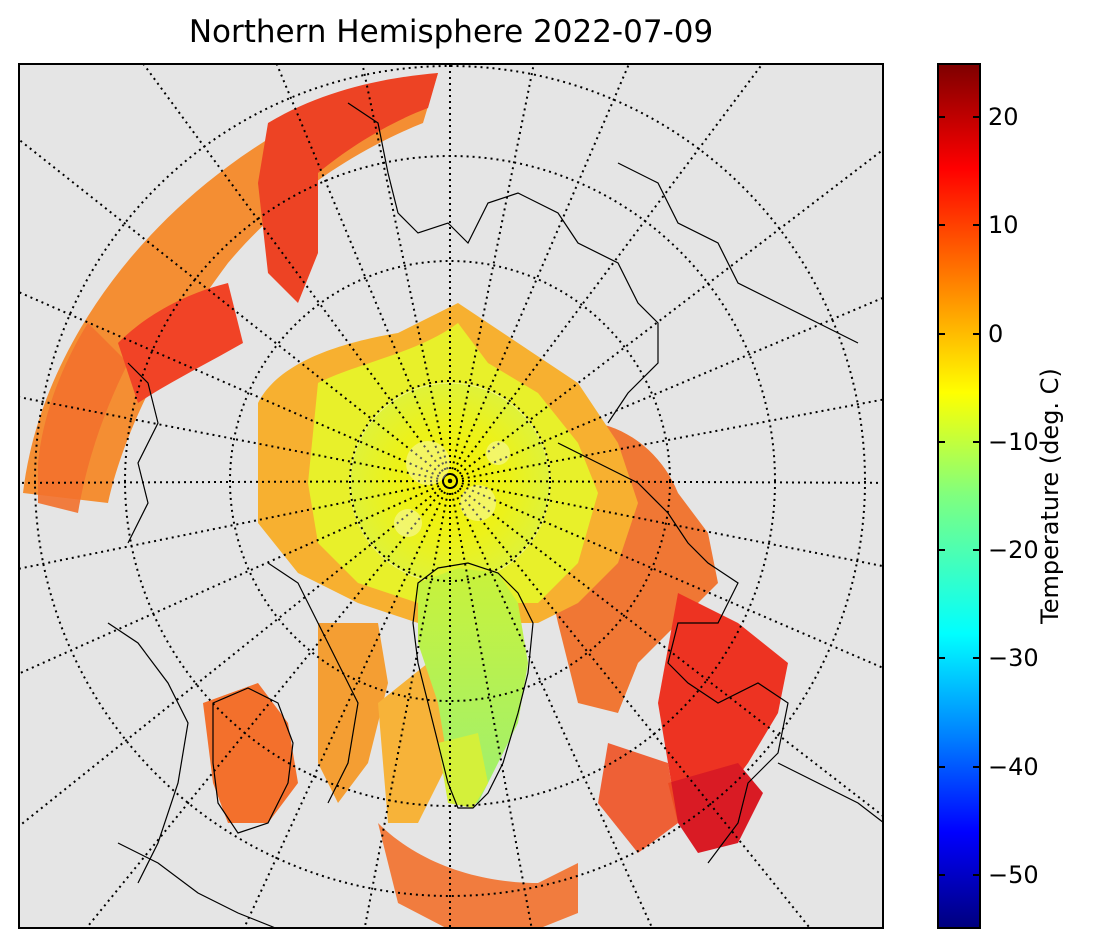  I want to click on colorbar-tick-label: 20, so click(1003, 117).